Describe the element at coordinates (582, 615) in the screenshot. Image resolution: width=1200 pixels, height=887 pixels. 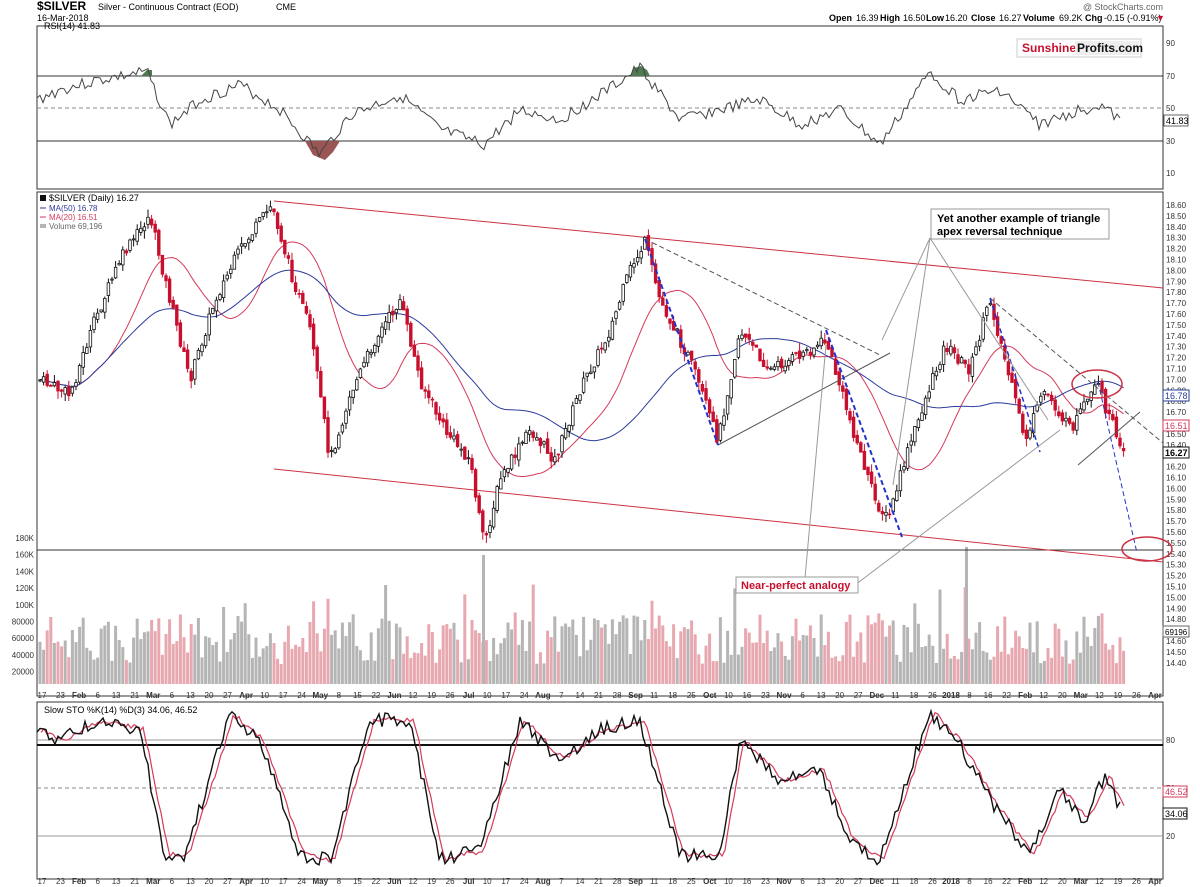
I see `volume-bars` at that location.